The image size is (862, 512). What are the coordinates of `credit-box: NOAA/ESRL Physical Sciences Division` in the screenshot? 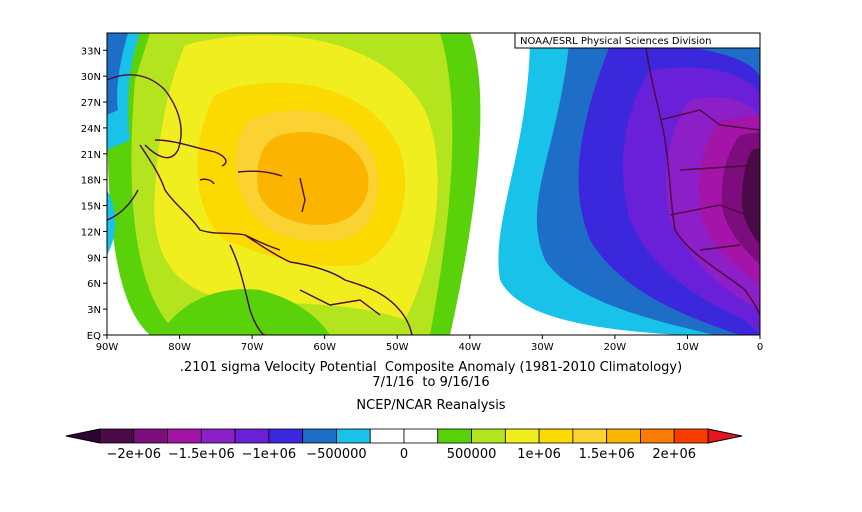 It's located at (637, 40).